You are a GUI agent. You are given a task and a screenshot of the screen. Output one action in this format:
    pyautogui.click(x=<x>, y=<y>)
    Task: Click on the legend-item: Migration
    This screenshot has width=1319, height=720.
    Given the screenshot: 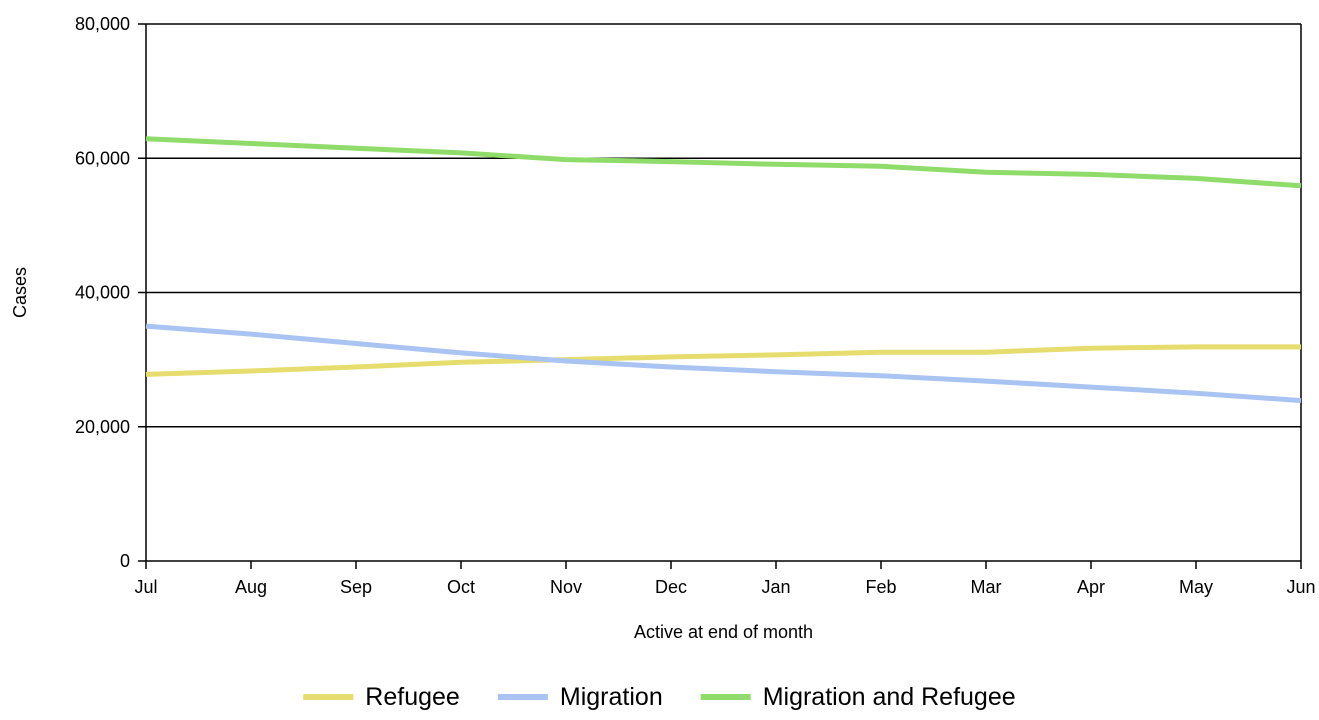 What is the action you would take?
    pyautogui.click(x=580, y=697)
    